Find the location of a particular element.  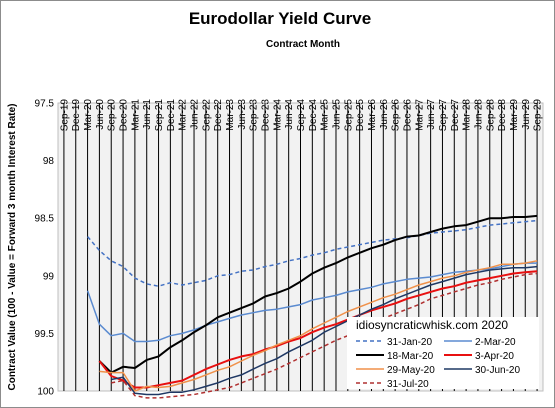

chart-annotation: idiosyncraticwhisk.com 2020 is located at coordinates (432, 325).